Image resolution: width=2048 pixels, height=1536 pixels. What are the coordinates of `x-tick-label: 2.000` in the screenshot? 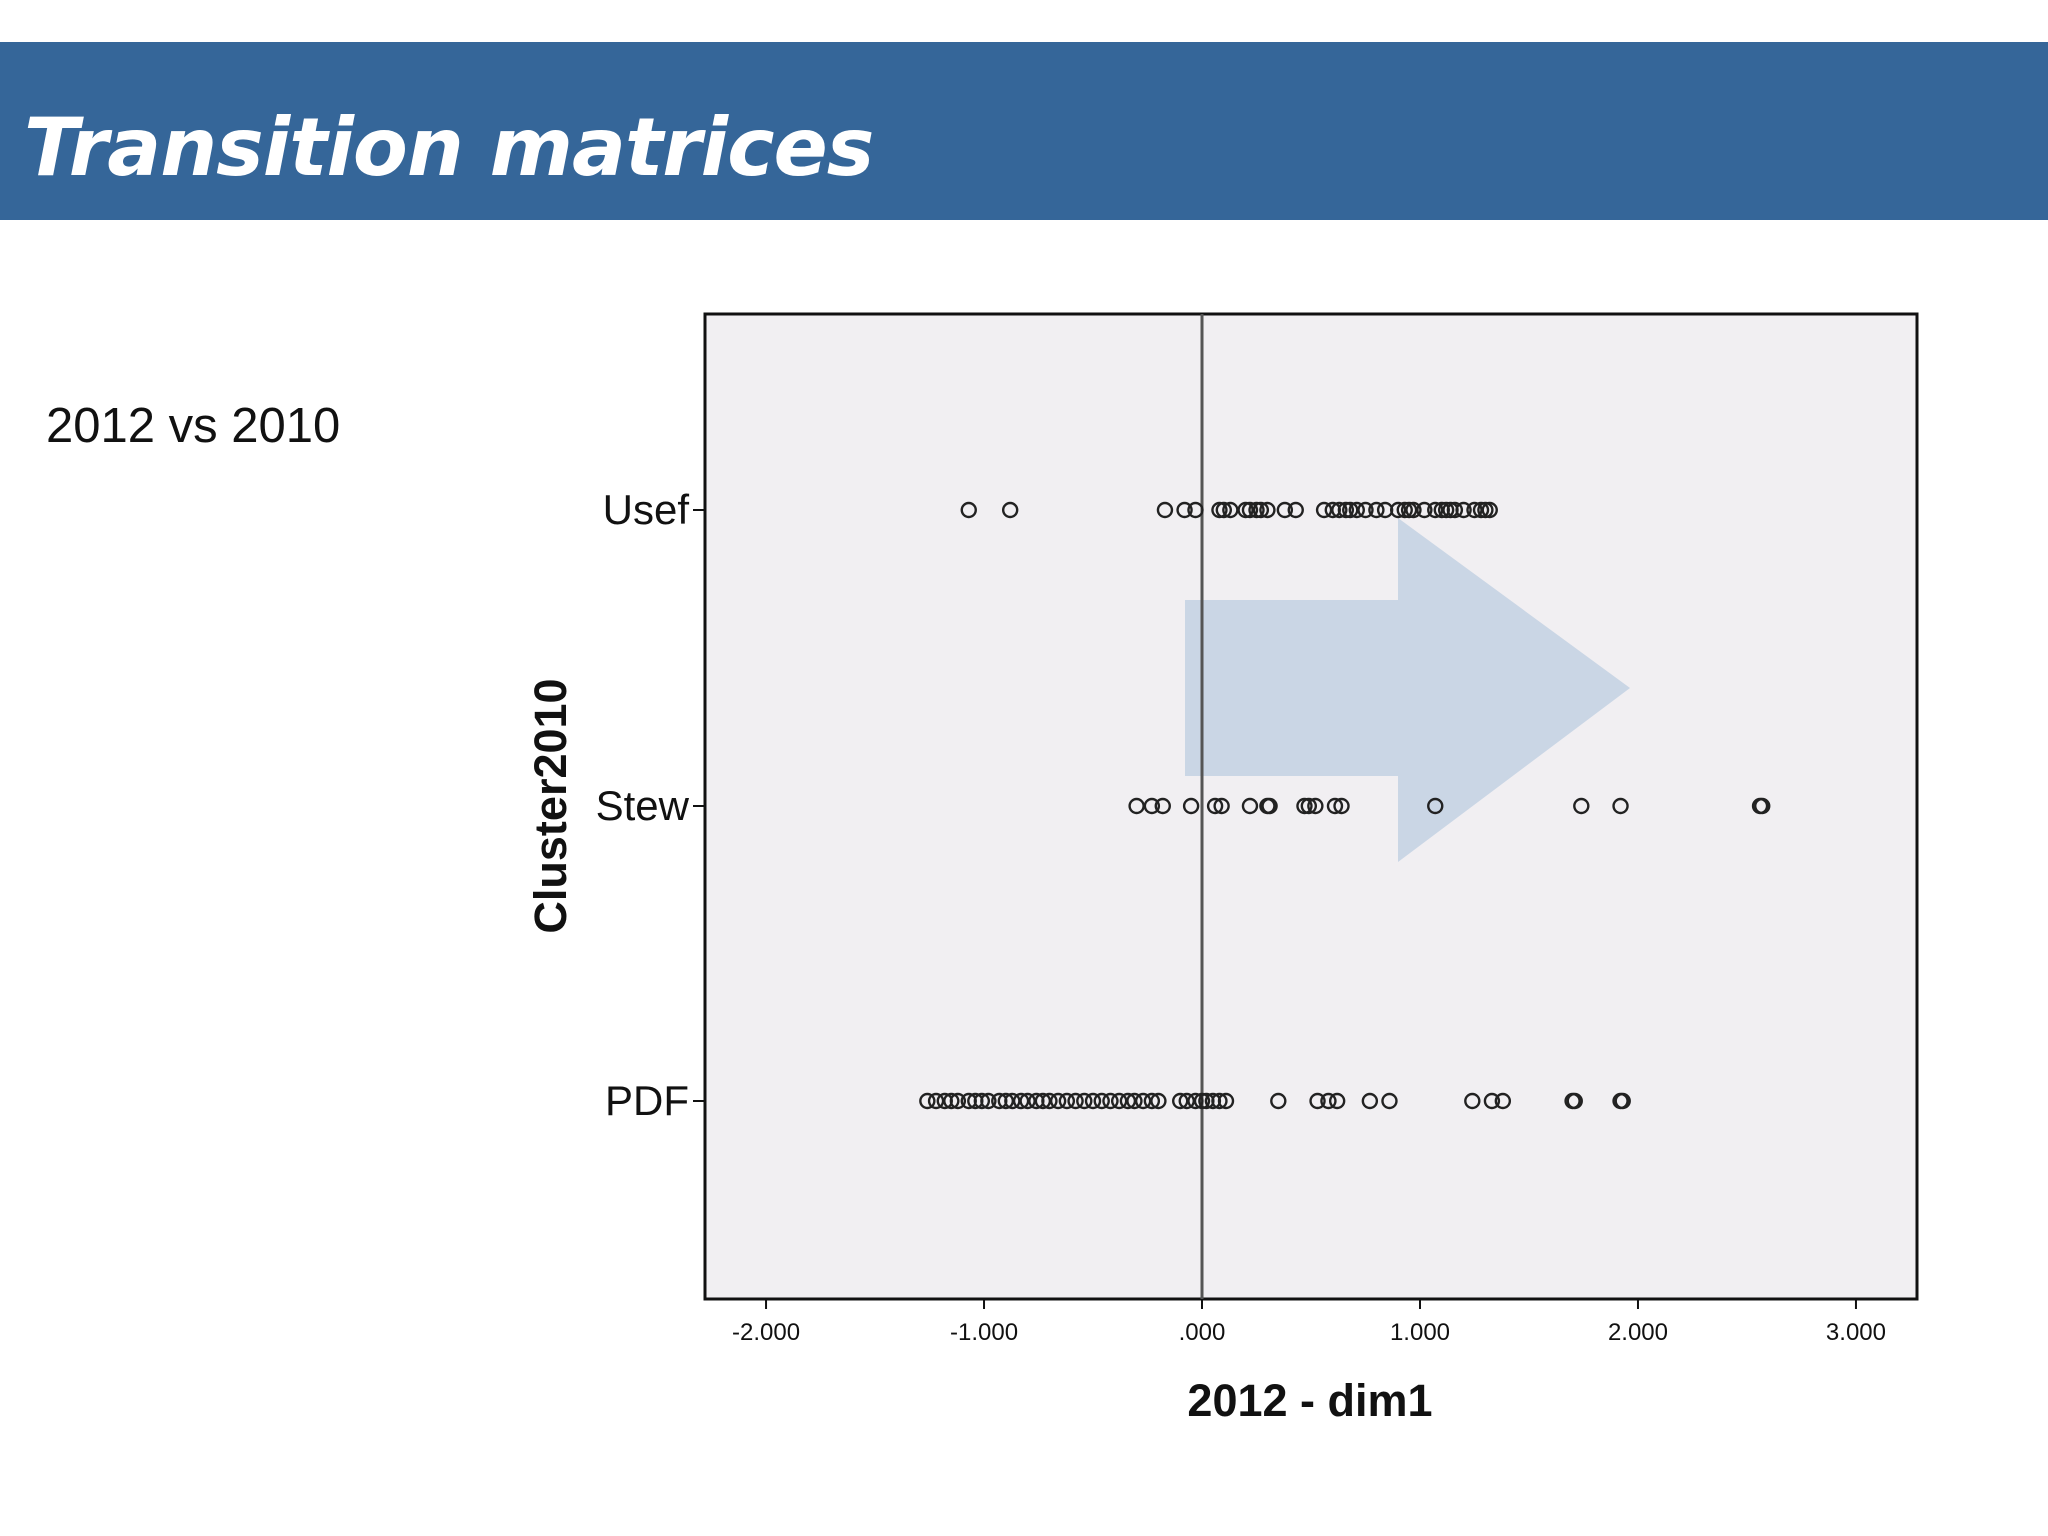 It's located at (1638, 1332).